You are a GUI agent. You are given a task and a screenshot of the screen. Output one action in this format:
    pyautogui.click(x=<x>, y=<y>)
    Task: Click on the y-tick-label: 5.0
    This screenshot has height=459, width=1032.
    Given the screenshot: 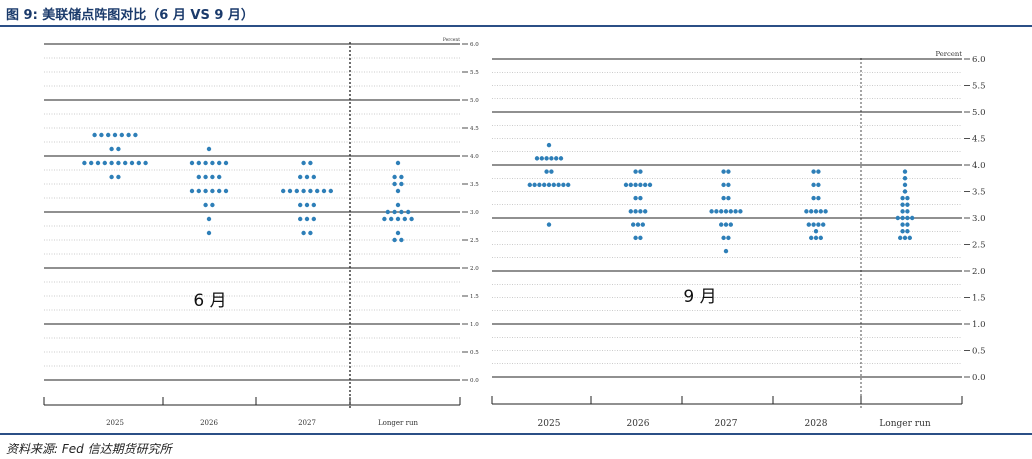 What is the action you would take?
    pyautogui.click(x=979, y=113)
    